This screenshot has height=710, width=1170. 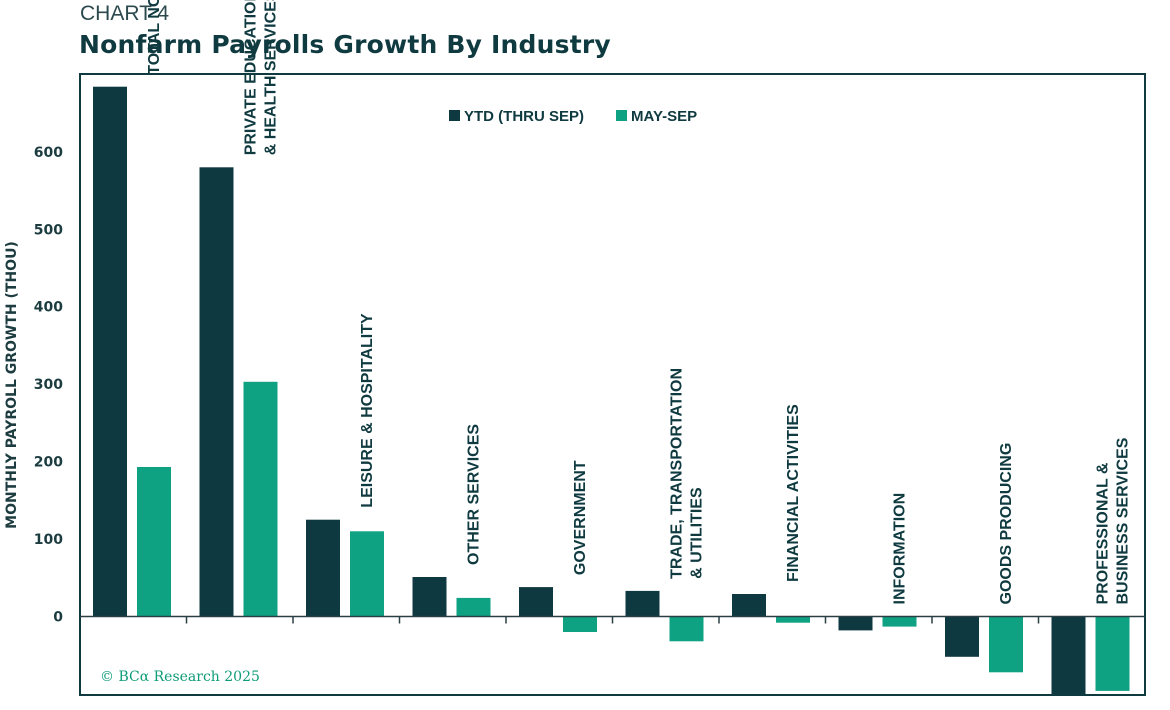 I want to click on category-label-8: GOODS PRODUCING, so click(x=1006, y=524).